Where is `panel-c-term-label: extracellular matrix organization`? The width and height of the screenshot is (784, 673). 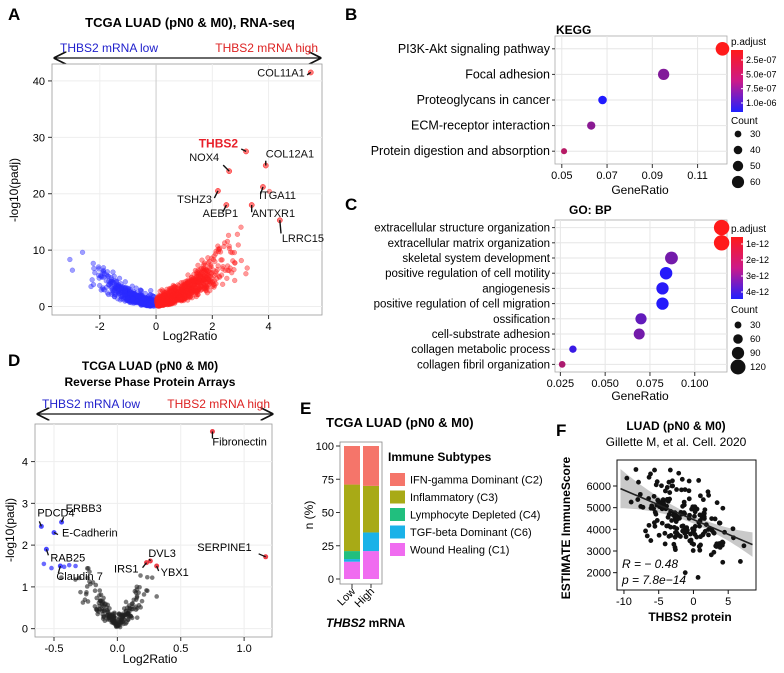
panel-c-term-label: extracellular matrix organization is located at coordinates (469, 244).